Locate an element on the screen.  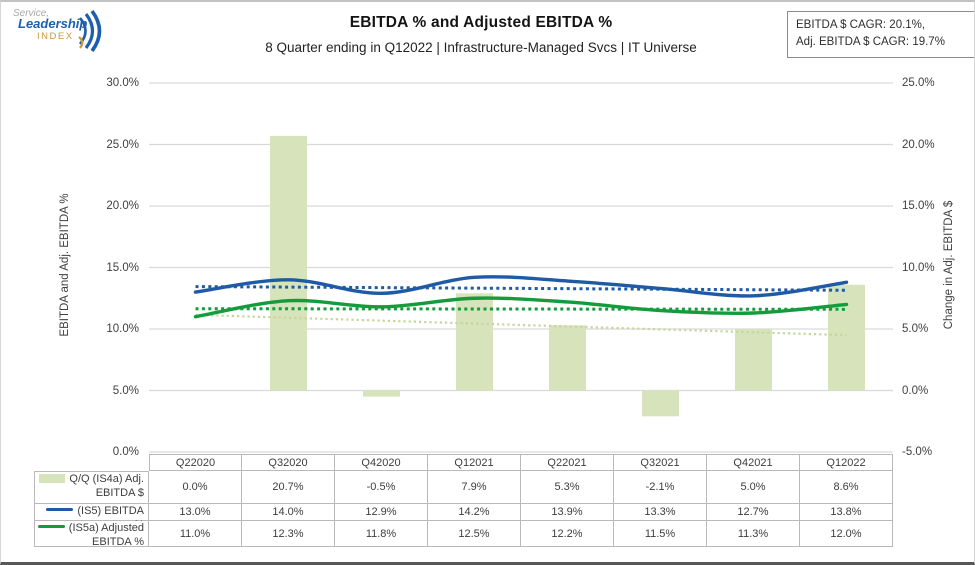
table-header-cell: Q22020 is located at coordinates (195, 462).